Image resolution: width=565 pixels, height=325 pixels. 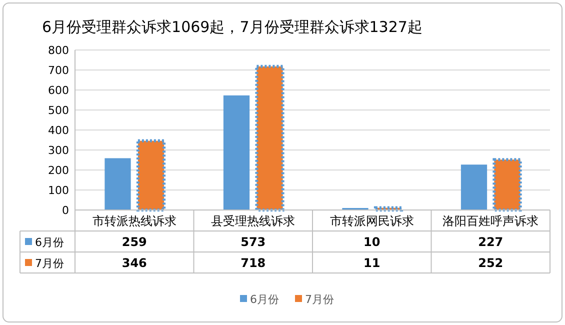 I want to click on data-label: 10, so click(x=372, y=242).